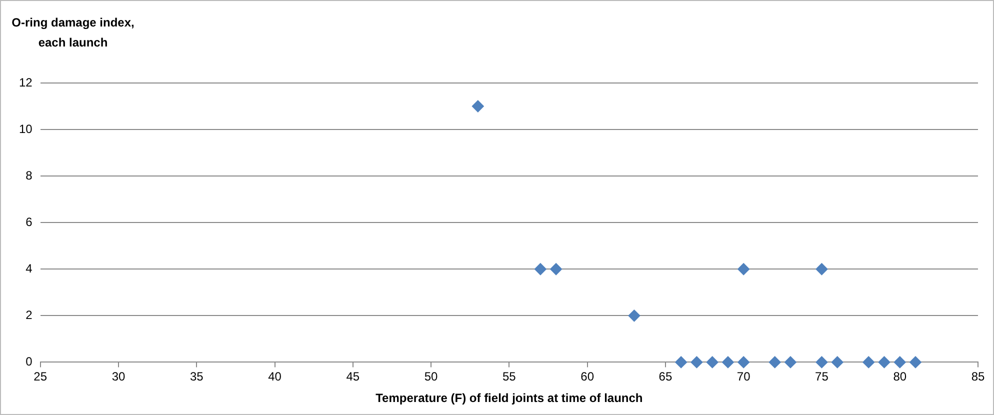 The image size is (994, 415). What do you see at coordinates (900, 377) in the screenshot?
I see `x-tick-label: 80` at bounding box center [900, 377].